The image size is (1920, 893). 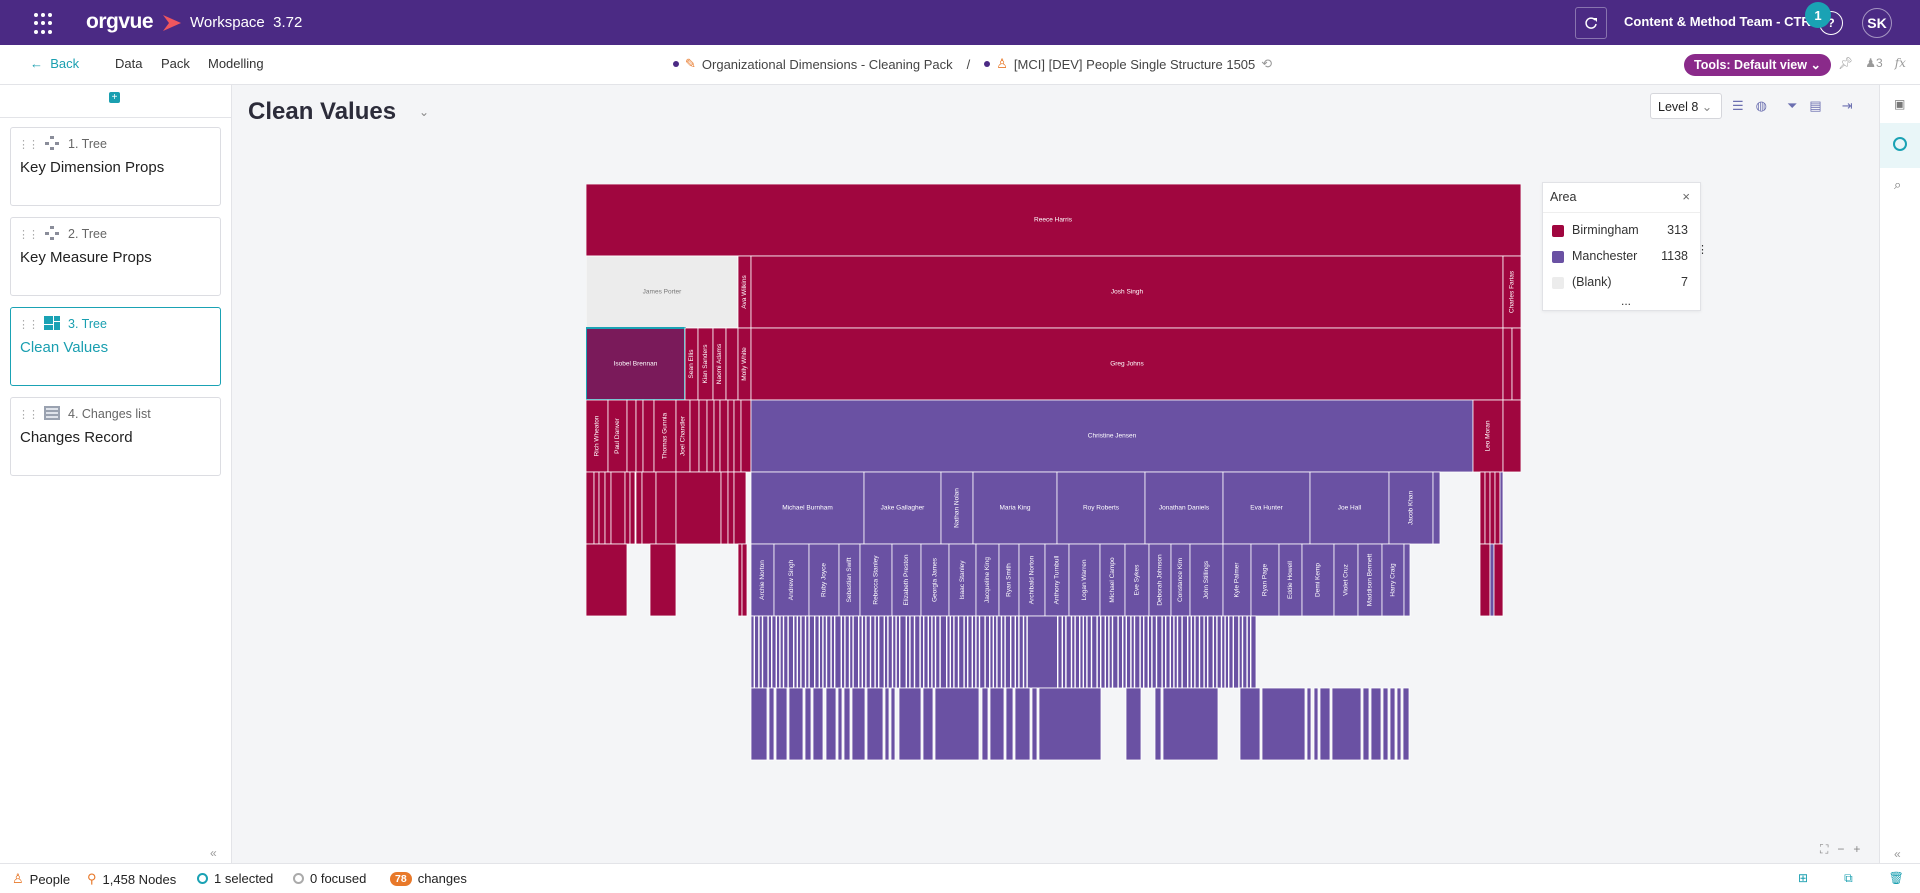 What do you see at coordinates (1848, 878) in the screenshot?
I see `copy-icon: ⧉` at bounding box center [1848, 878].